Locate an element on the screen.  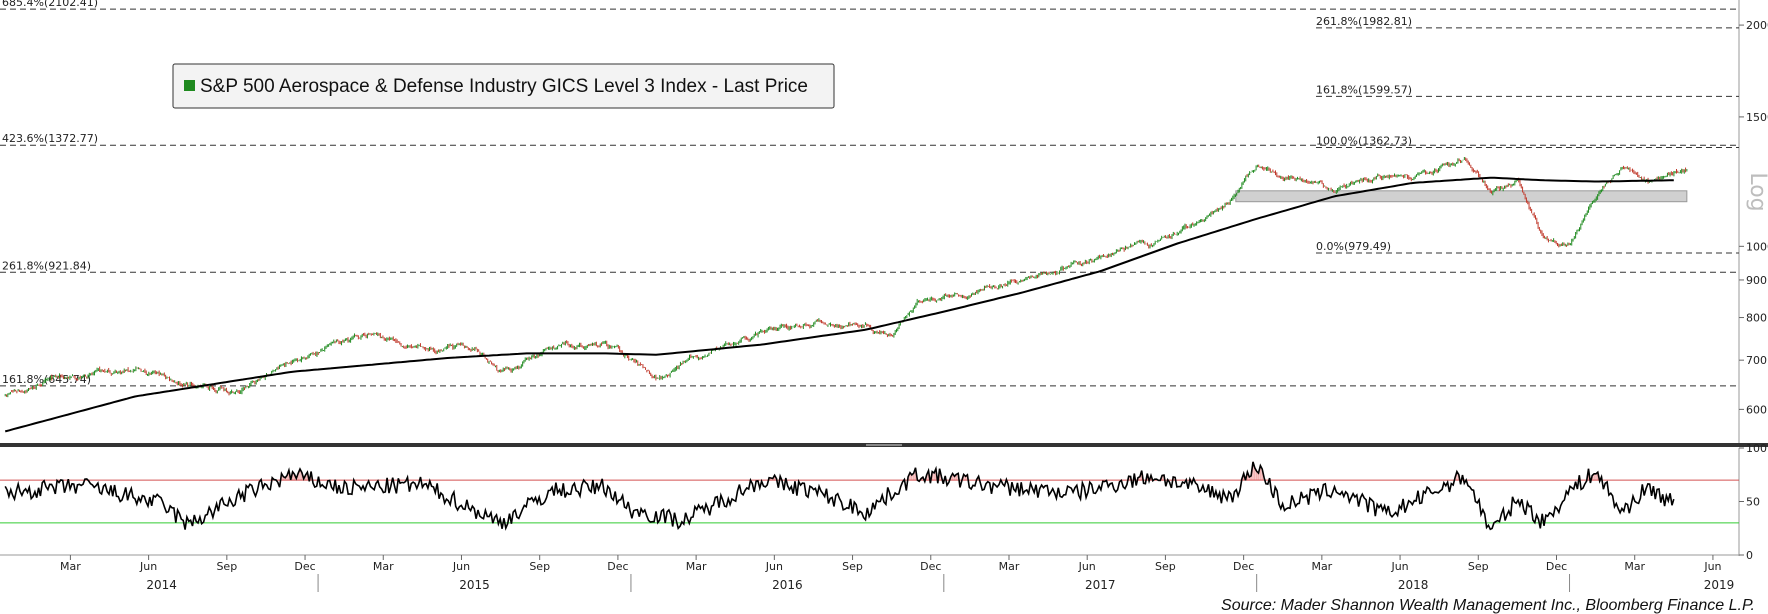
rsi-tick-label: 100 is located at coordinates (1756, 448).